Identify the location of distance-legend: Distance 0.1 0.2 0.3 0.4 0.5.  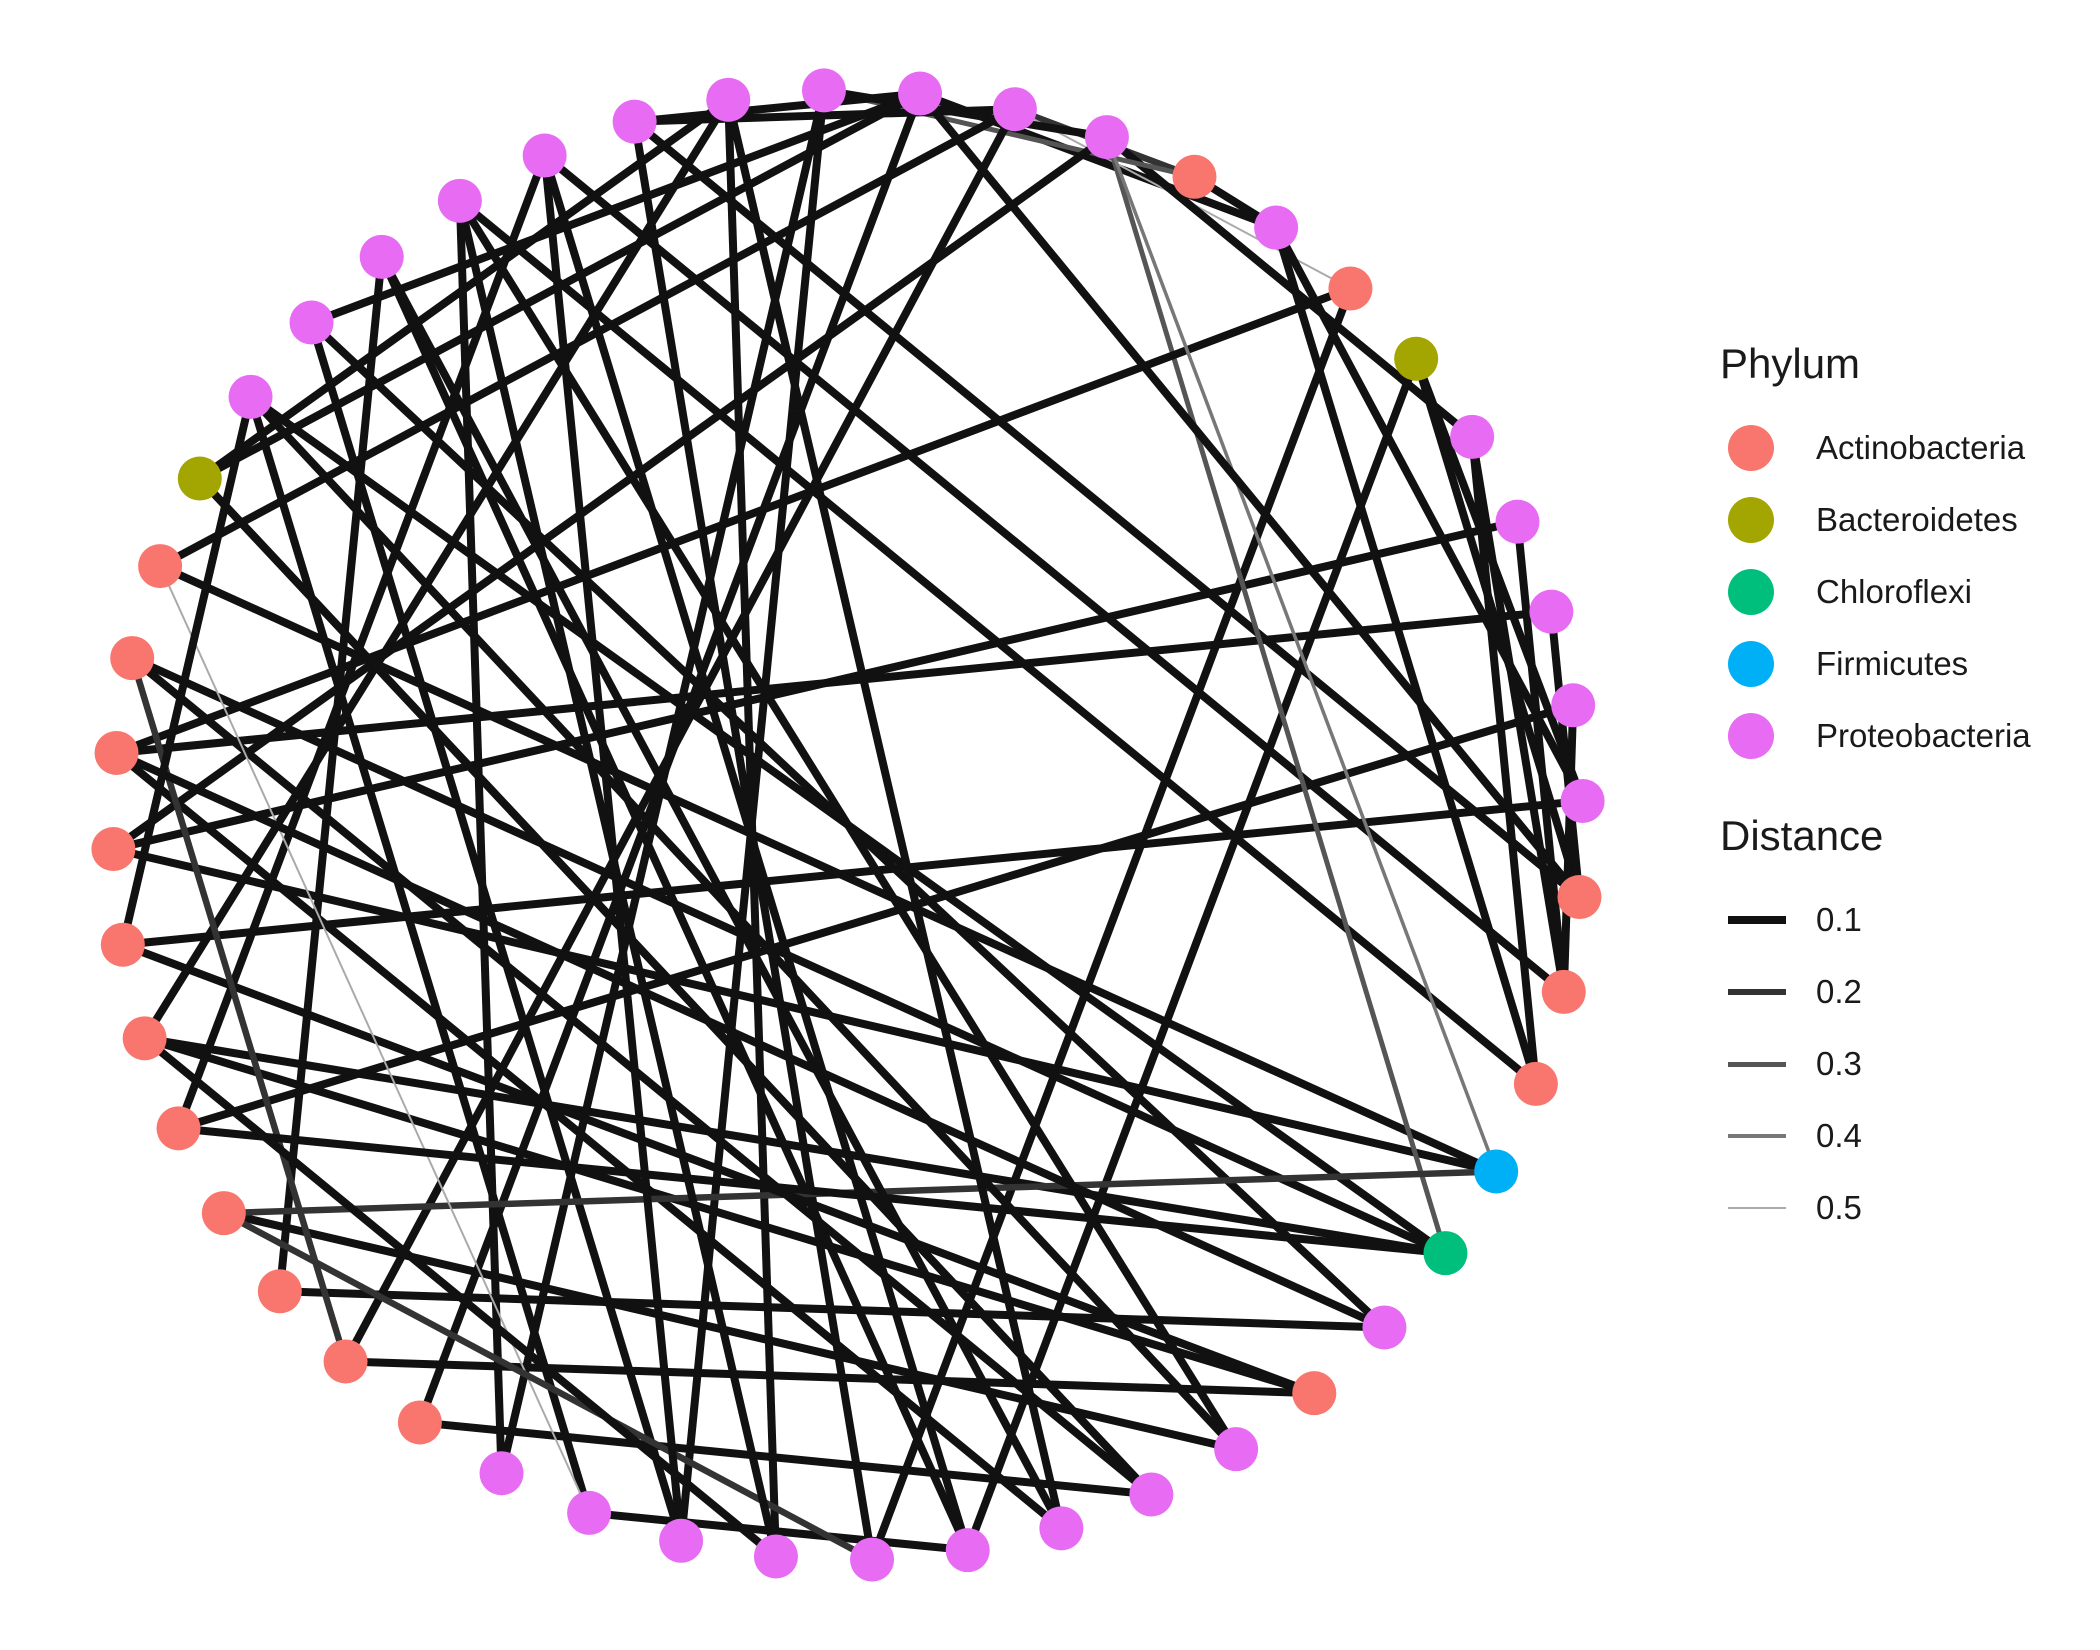
(1875, 1028).